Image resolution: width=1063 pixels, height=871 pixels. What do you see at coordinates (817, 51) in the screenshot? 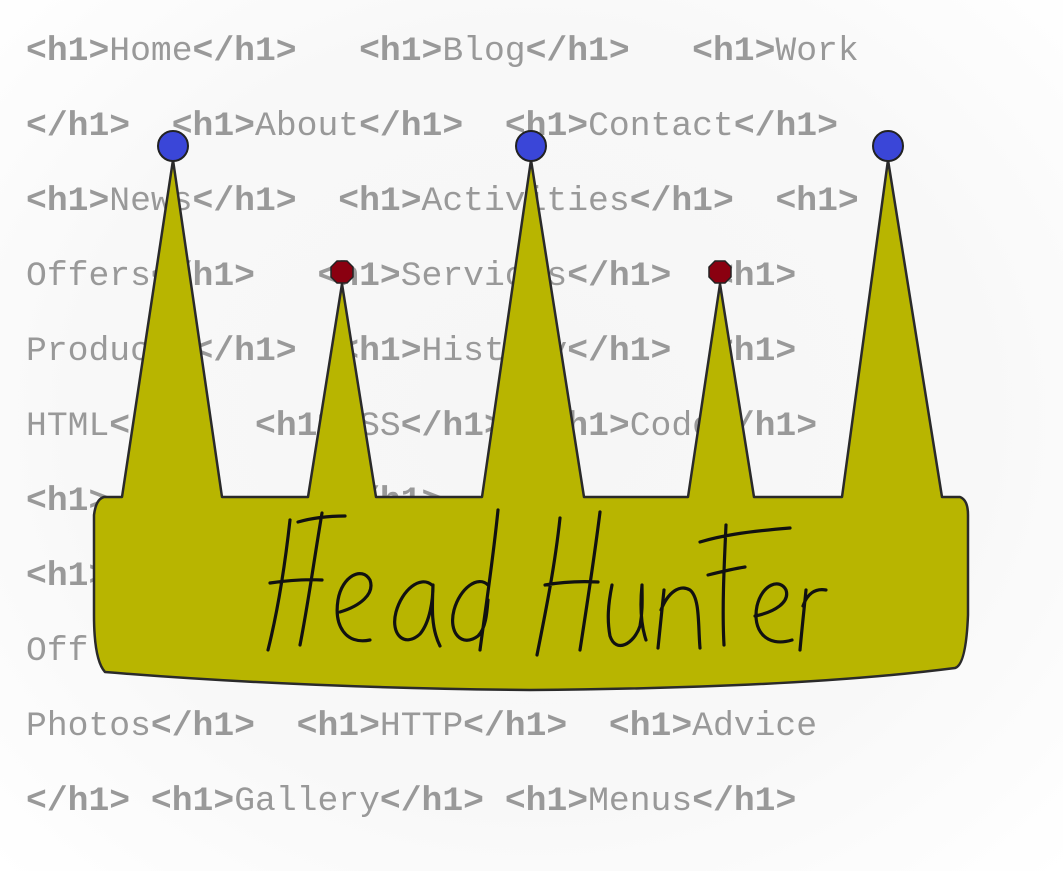
I see `menu-word-text: Work` at bounding box center [817, 51].